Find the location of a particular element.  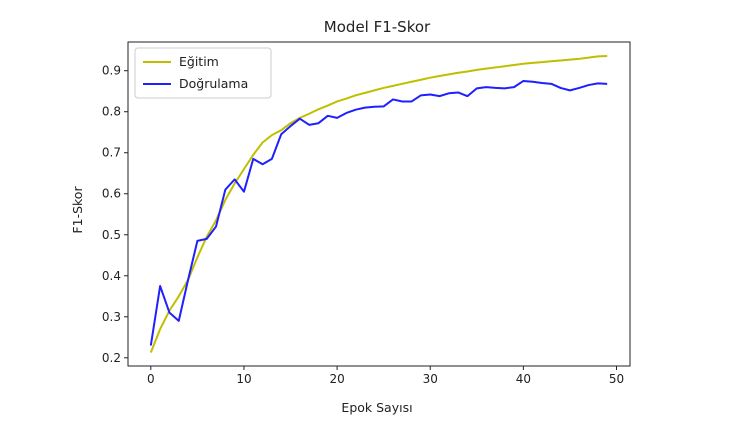

x-axis-ticks: 0 10 20 30 40 50 is located at coordinates (385, 376).